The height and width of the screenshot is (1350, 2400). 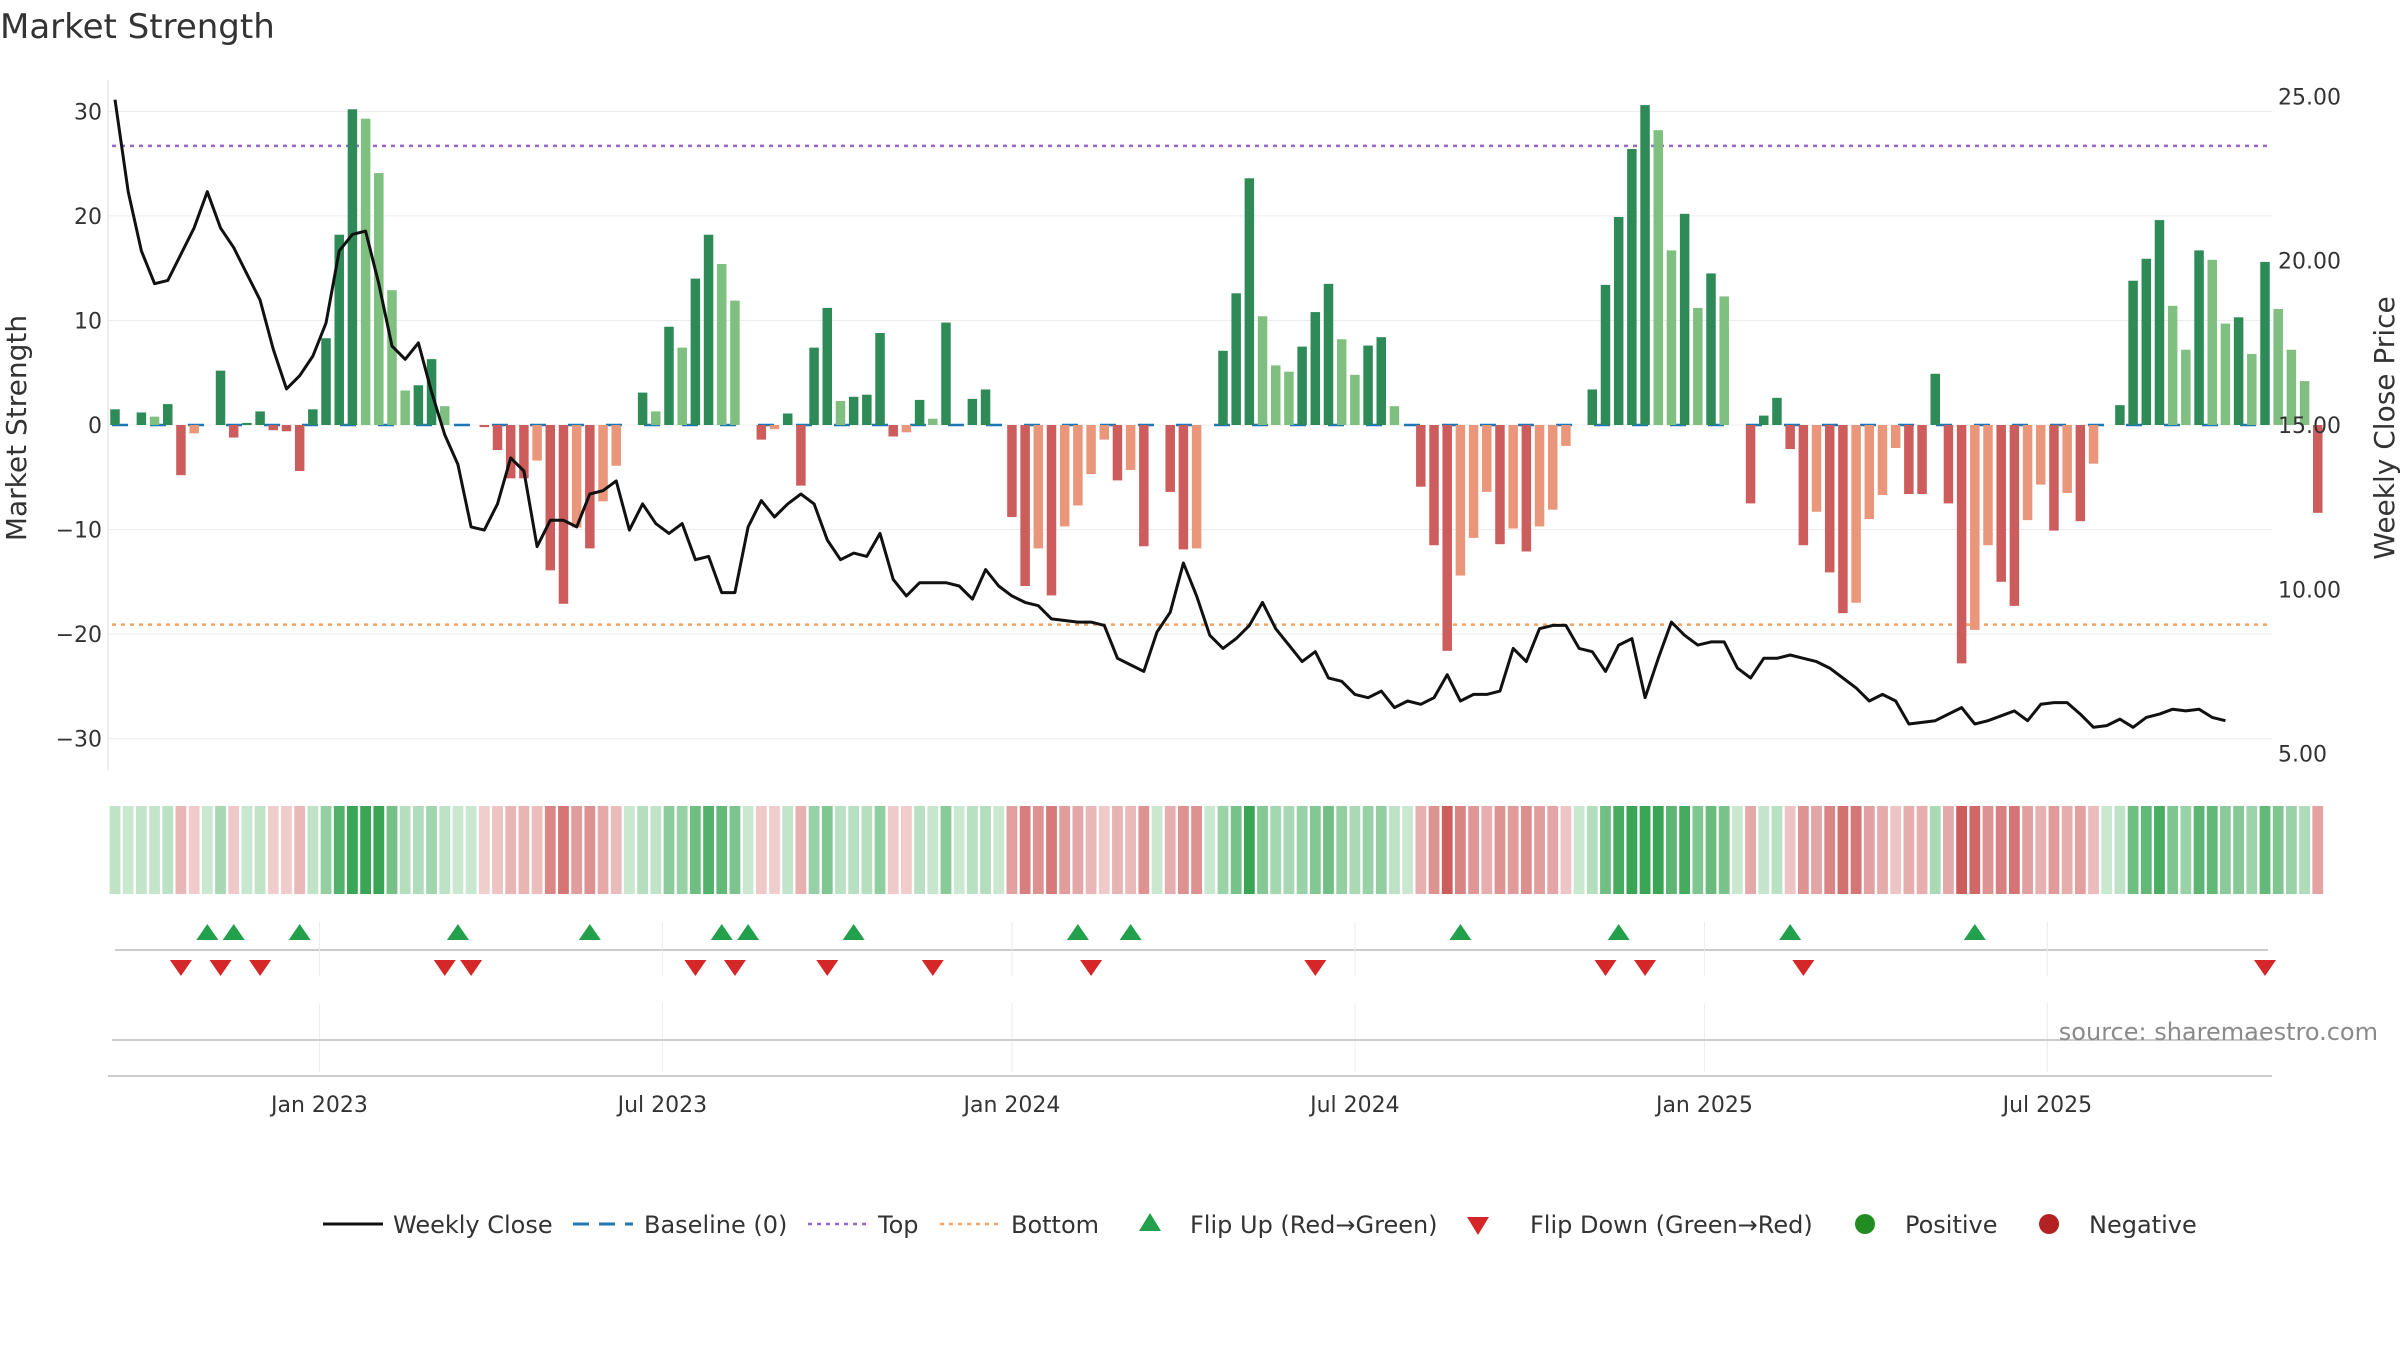 I want to click on right-axis-ticks: 25.00 20.00 15.00 10.00 5.00, so click(x=2309, y=426).